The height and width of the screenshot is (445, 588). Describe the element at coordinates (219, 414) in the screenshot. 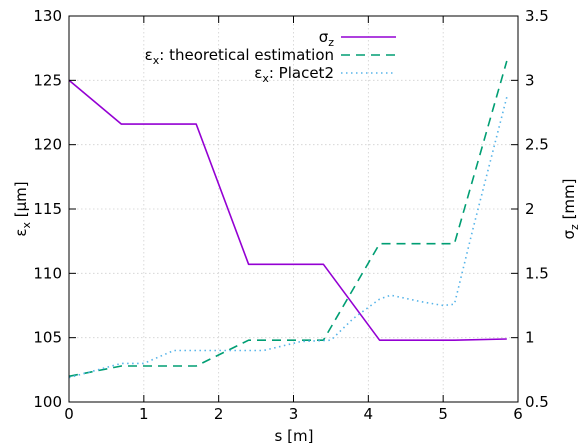

I see `x-tick-label: 2` at that location.